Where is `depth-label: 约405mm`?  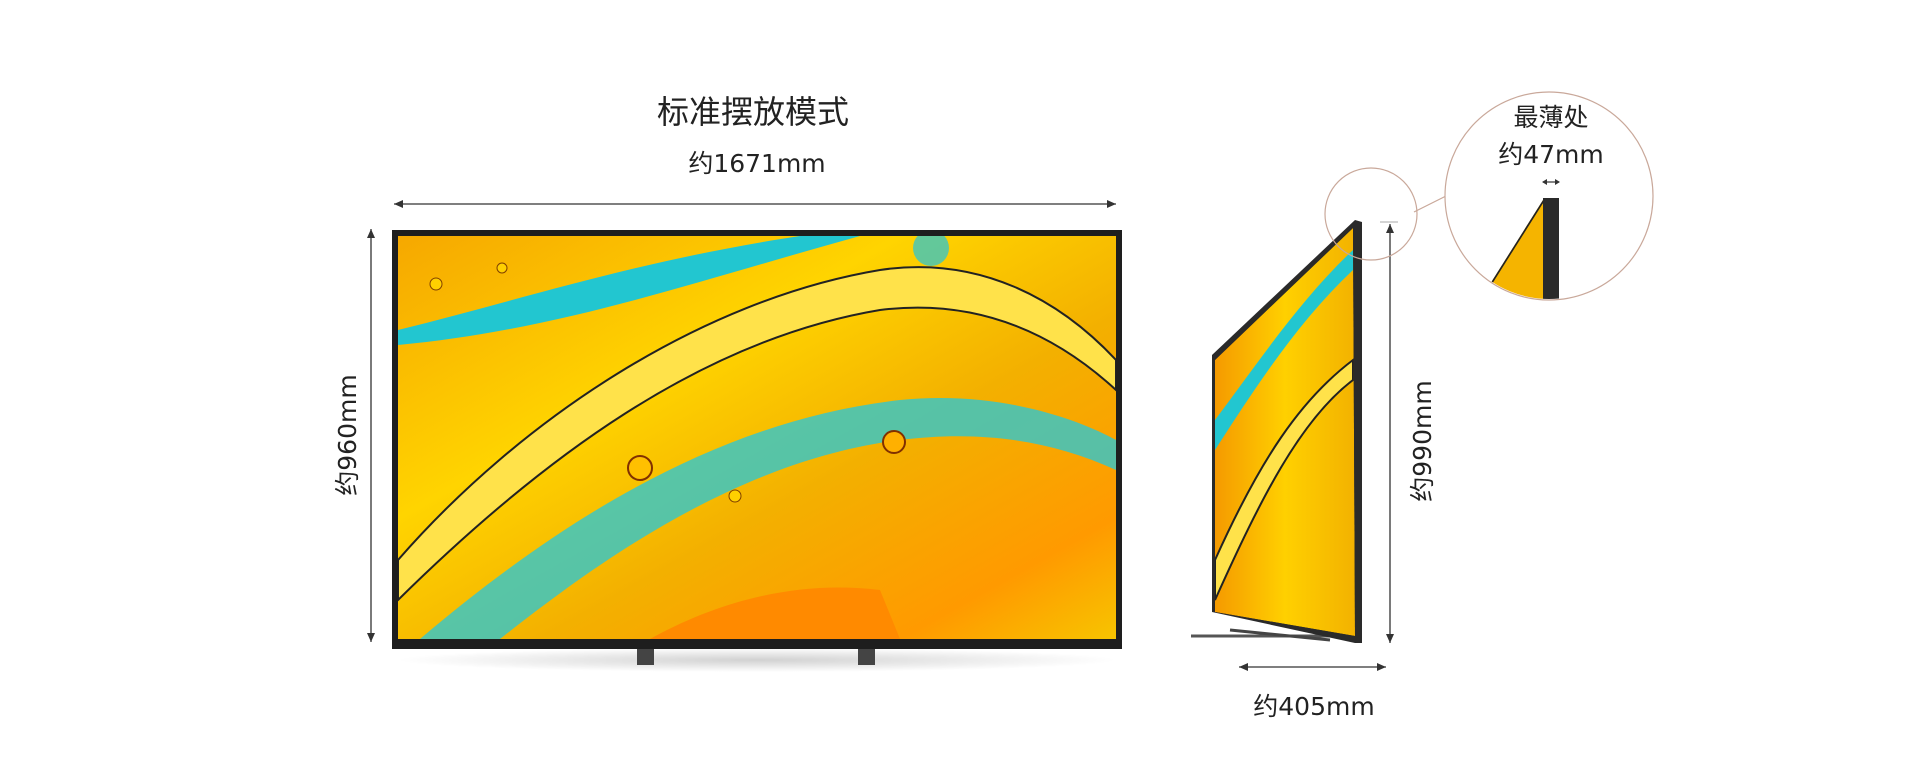
depth-label: 约405mm is located at coordinates (1313, 706).